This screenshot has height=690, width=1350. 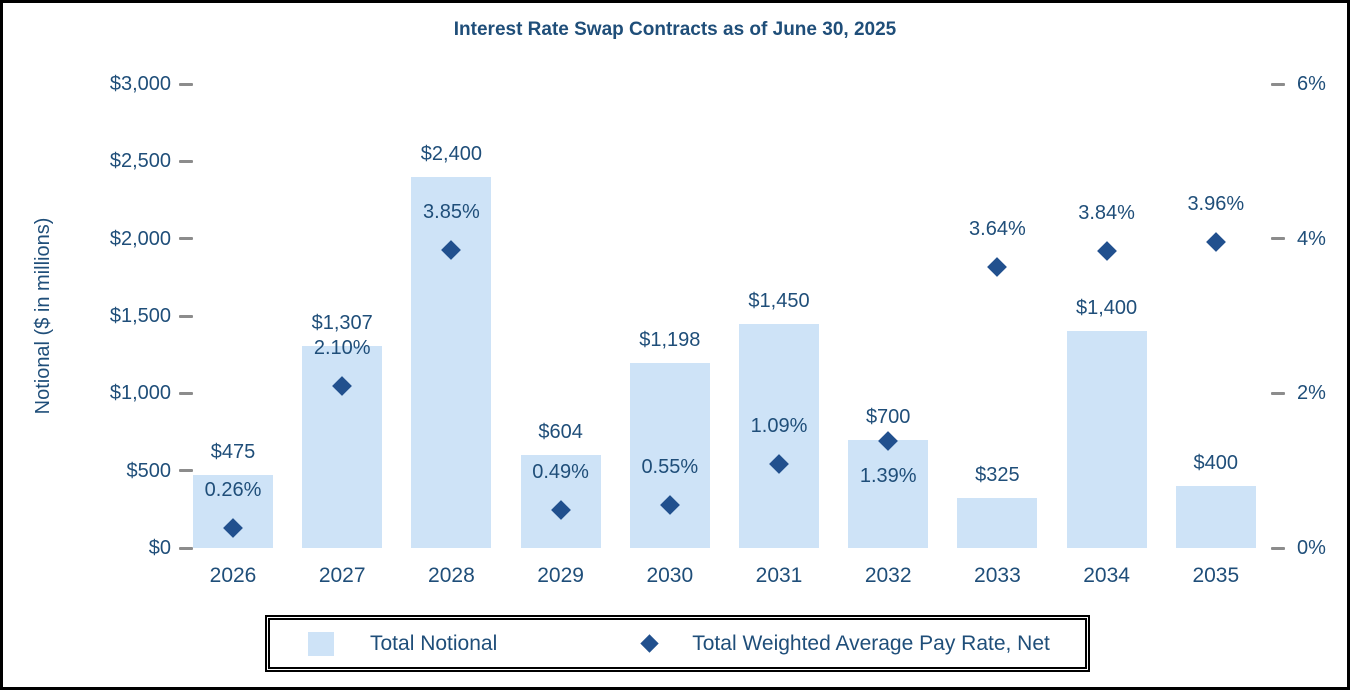 What do you see at coordinates (888, 416) in the screenshot?
I see `bar-value-label-2032: $700` at bounding box center [888, 416].